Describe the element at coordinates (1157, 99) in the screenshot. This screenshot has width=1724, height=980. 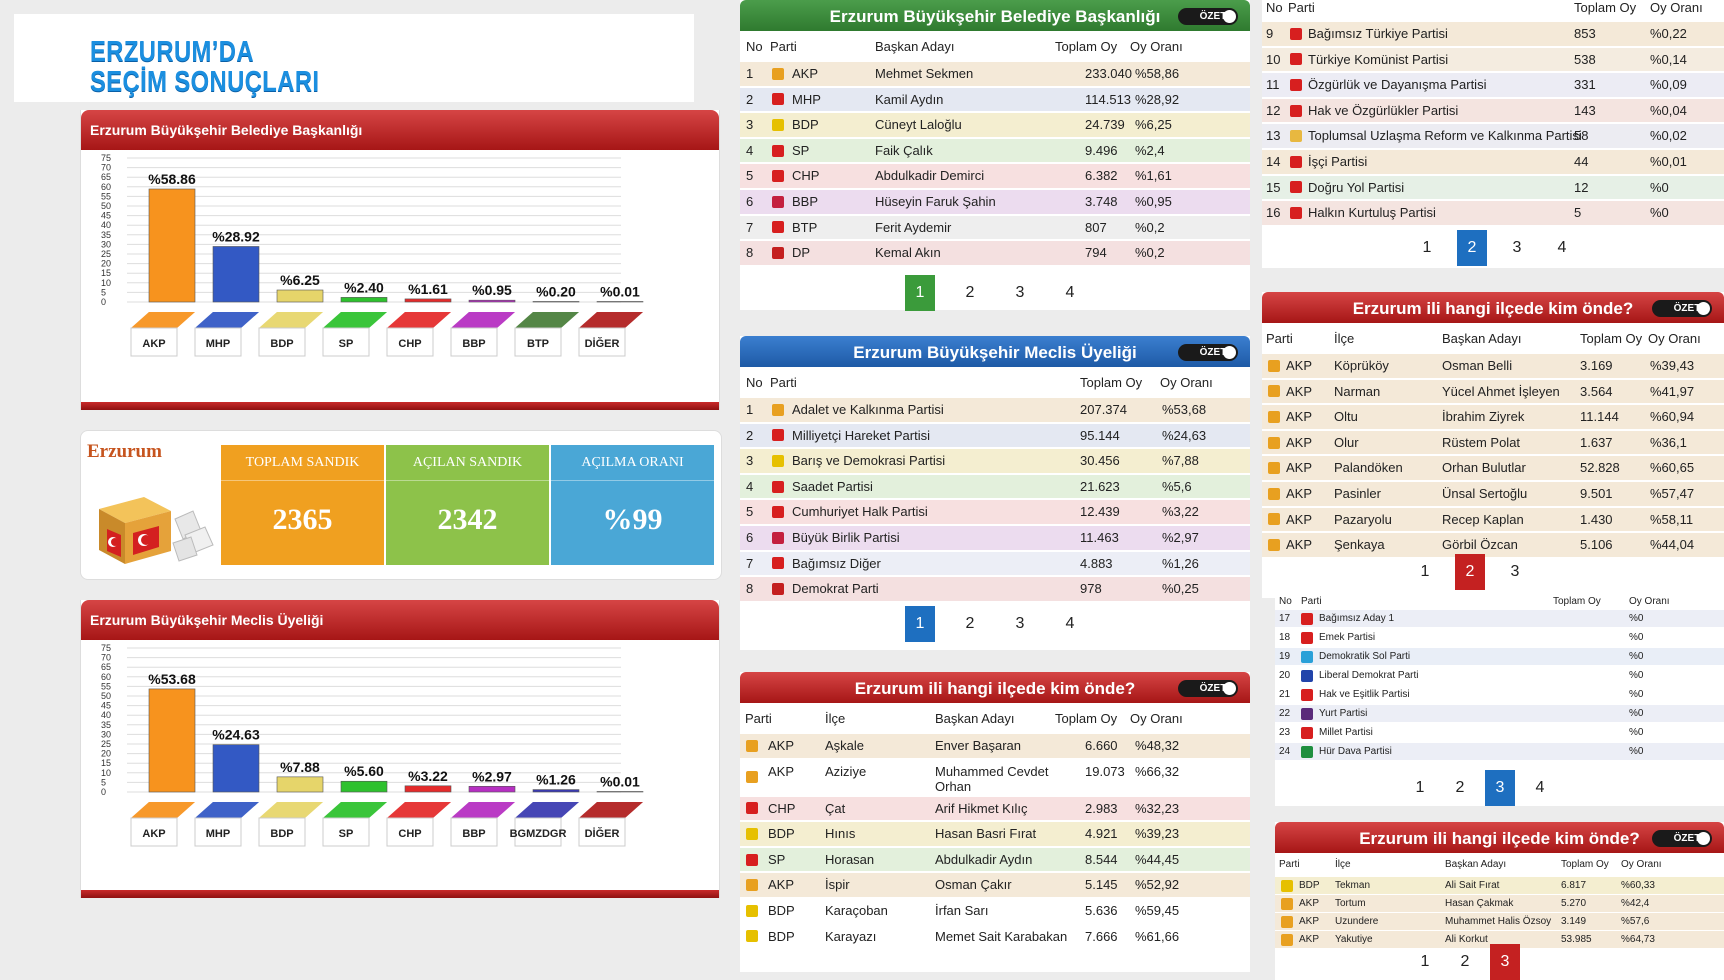
I see `cell: %28,92` at that location.